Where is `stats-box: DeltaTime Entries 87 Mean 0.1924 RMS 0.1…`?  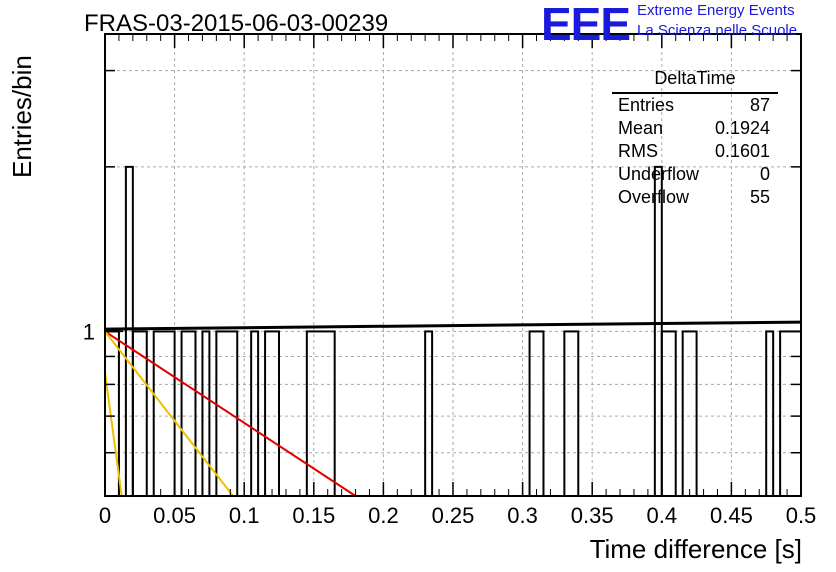
stats-box: DeltaTime Entries 87 Mean 0.1924 RMS 0.1… is located at coordinates (695, 138).